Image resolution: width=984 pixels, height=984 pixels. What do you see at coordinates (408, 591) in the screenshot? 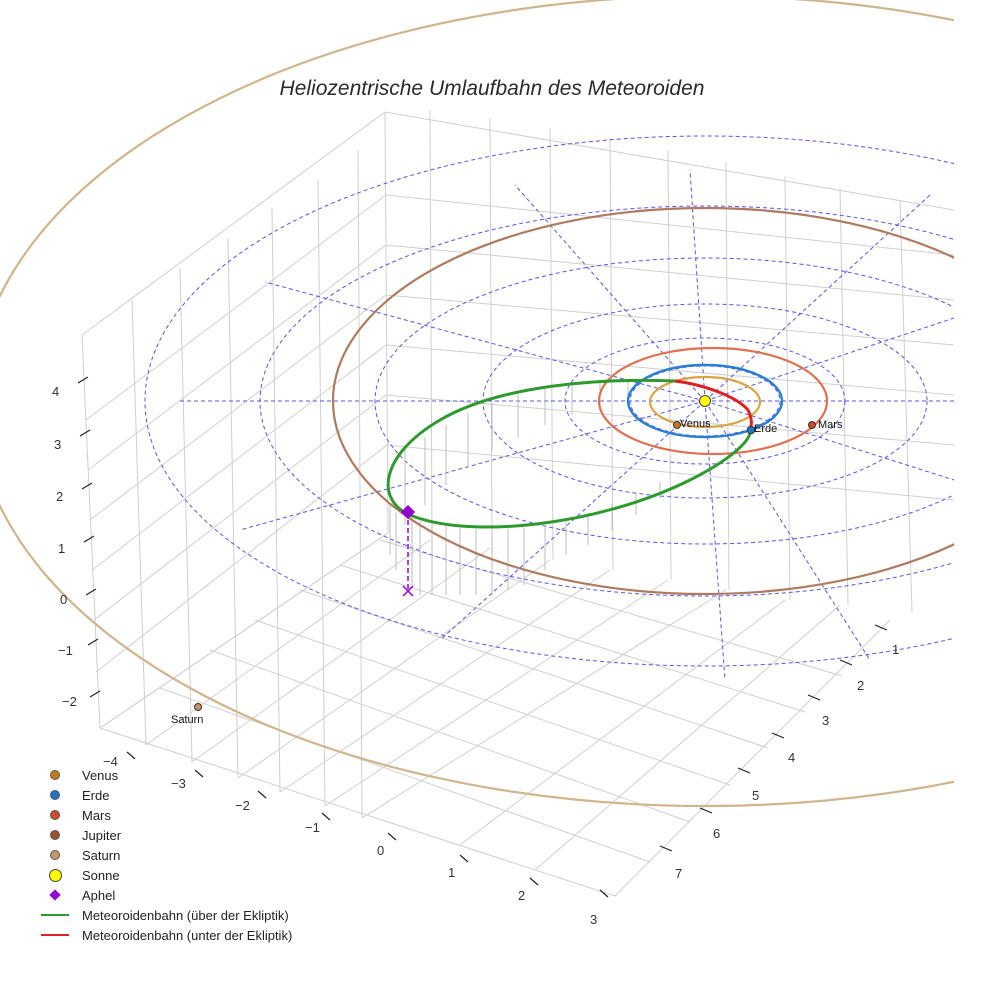
I see `aphel-projection-marker` at bounding box center [408, 591].